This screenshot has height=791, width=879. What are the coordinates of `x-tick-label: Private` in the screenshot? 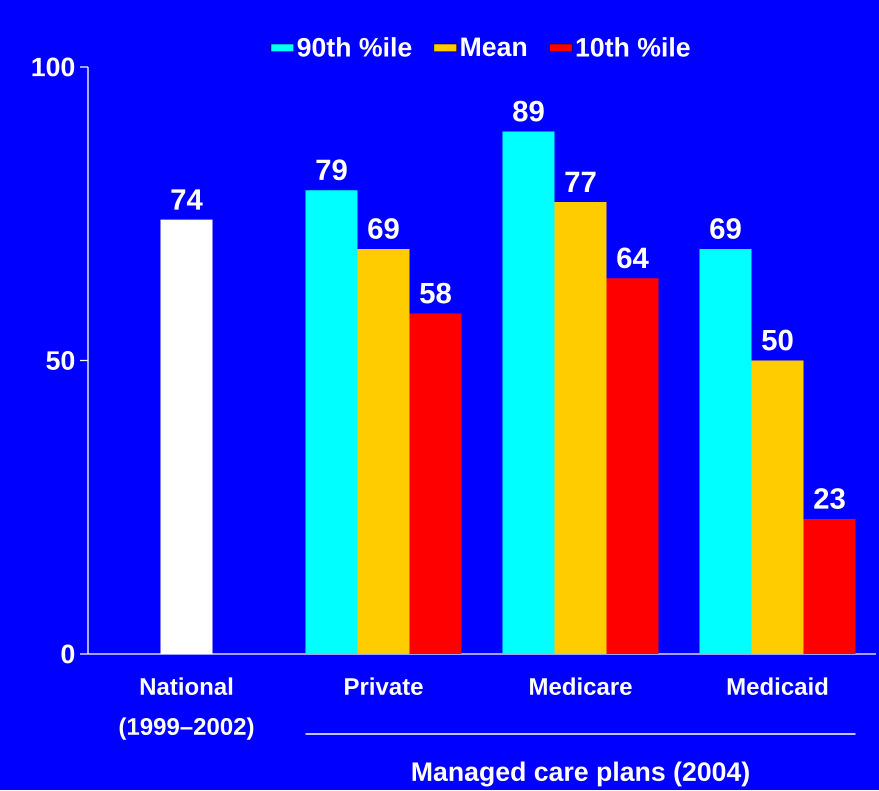 It's located at (384, 686).